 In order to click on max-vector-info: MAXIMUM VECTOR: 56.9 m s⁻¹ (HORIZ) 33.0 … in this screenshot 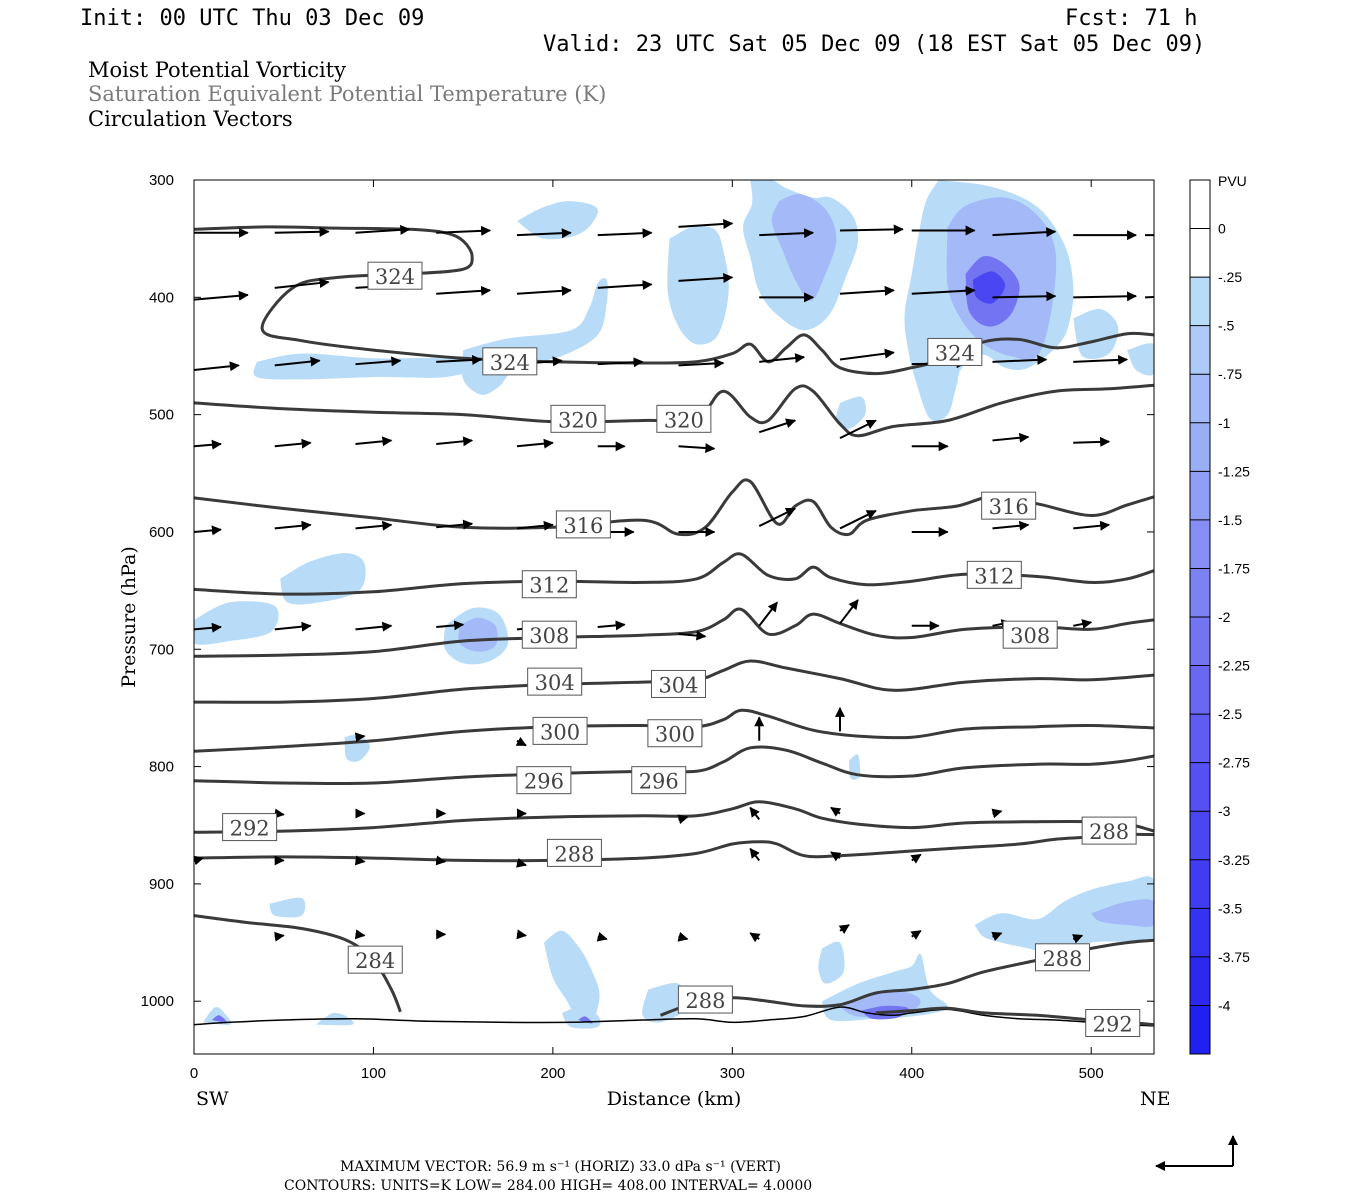, I will do `click(560, 1167)`.